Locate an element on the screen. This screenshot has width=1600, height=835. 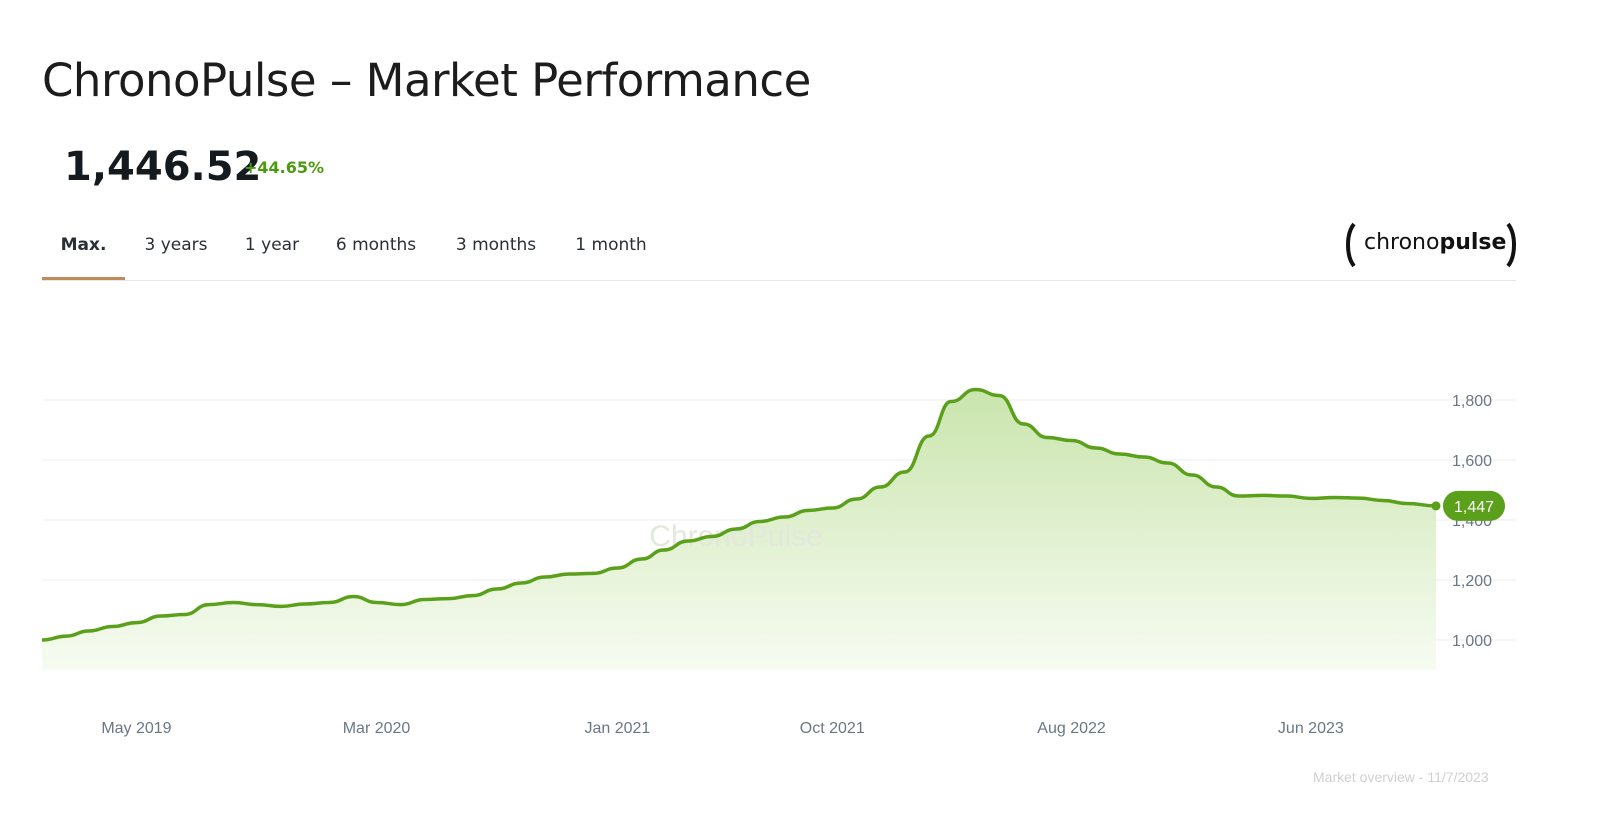
x-tick-label: Jan 2021 is located at coordinates (617, 728).